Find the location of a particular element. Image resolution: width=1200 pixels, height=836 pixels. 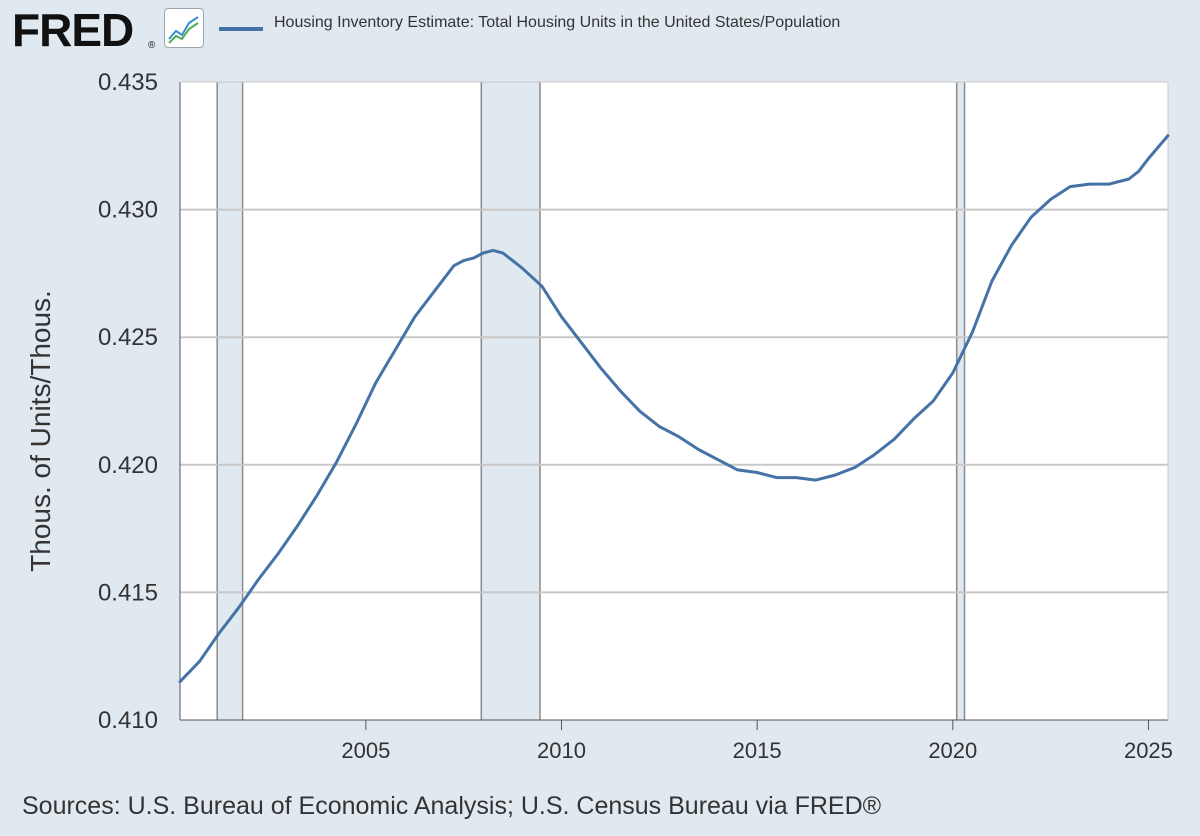

x-tick-label: 2025 is located at coordinates (1148, 750).